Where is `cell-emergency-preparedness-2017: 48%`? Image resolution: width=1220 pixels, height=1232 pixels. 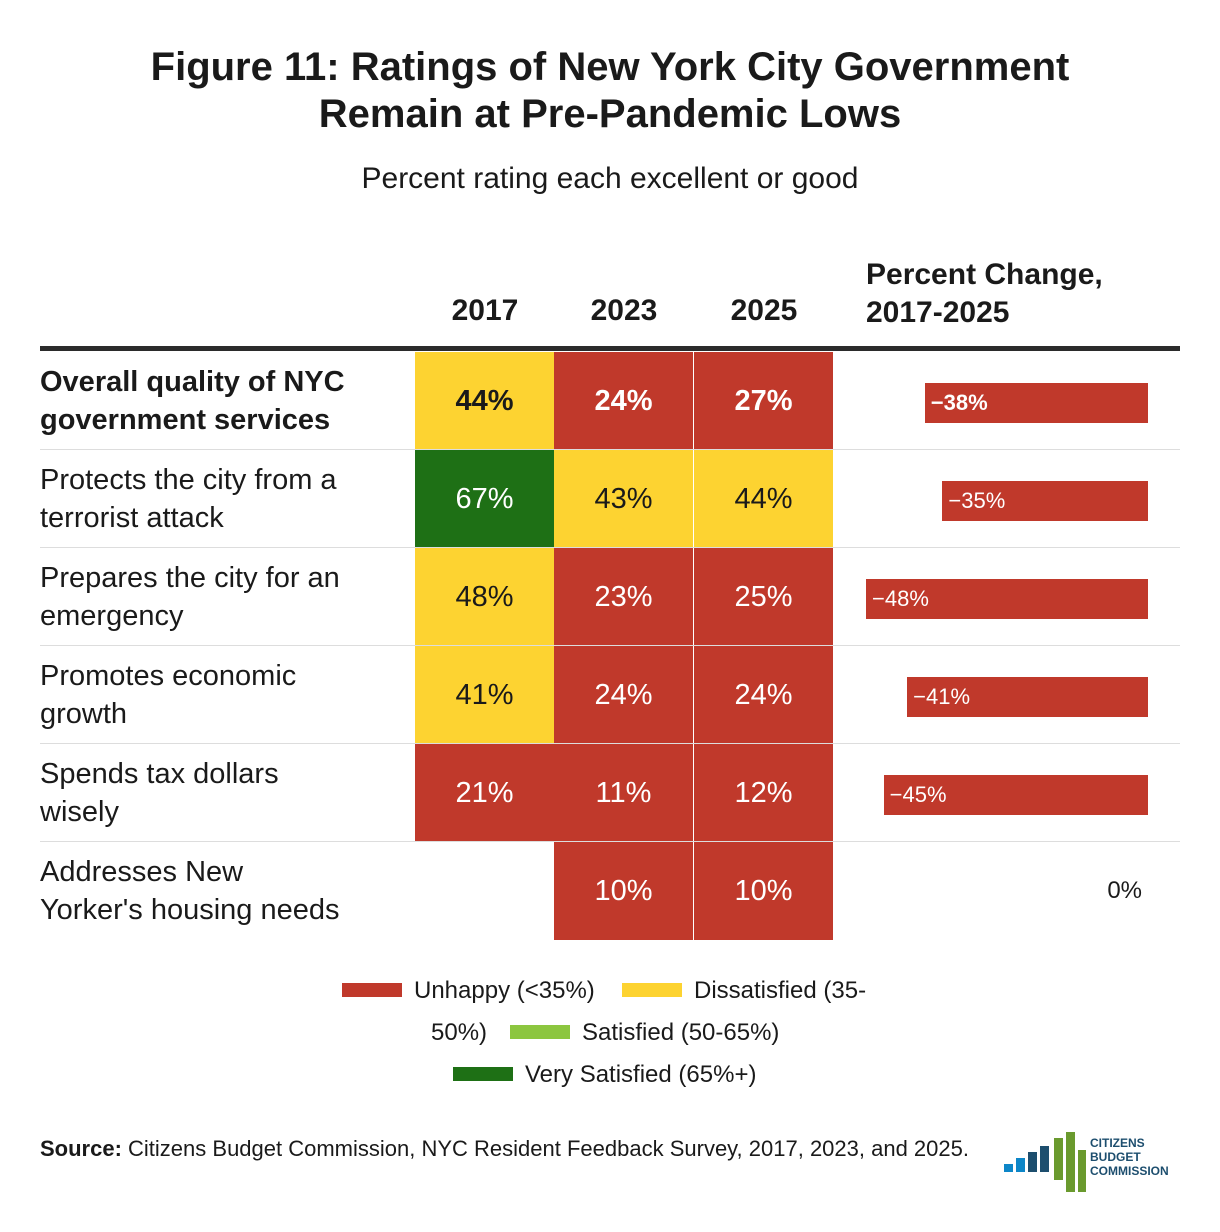
cell-emergency-preparedness-2017: 48% is located at coordinates (484, 597).